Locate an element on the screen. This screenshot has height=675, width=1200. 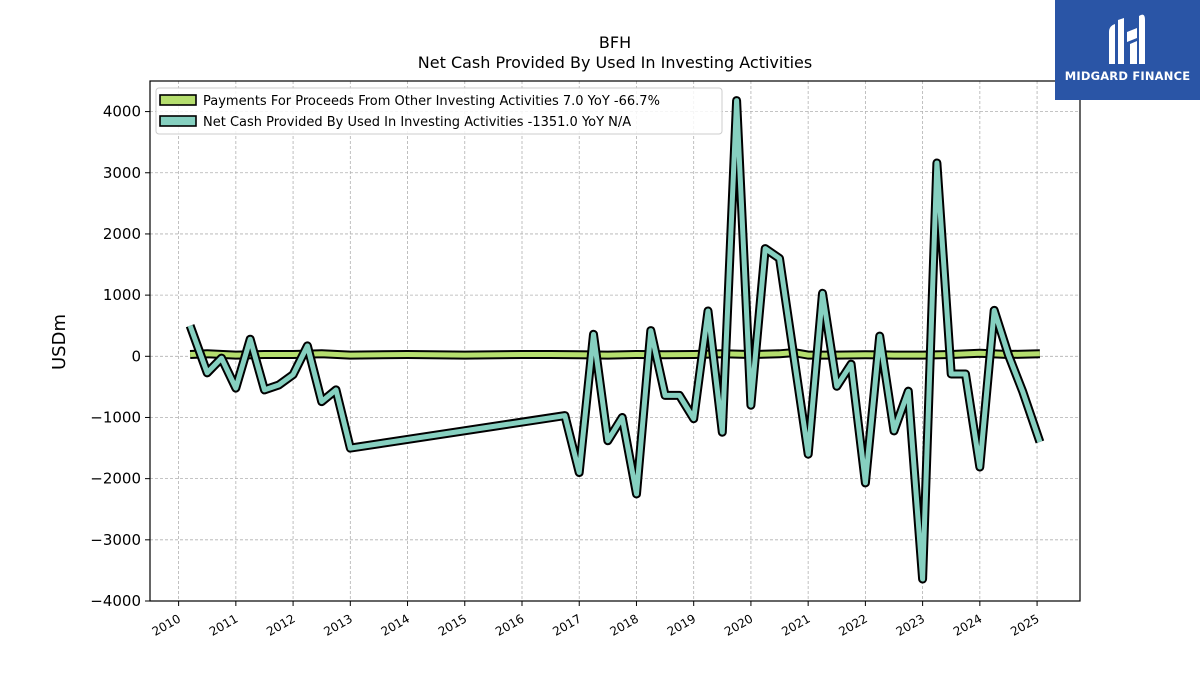
x-tick-label: 2016 is located at coordinates (509, 624).